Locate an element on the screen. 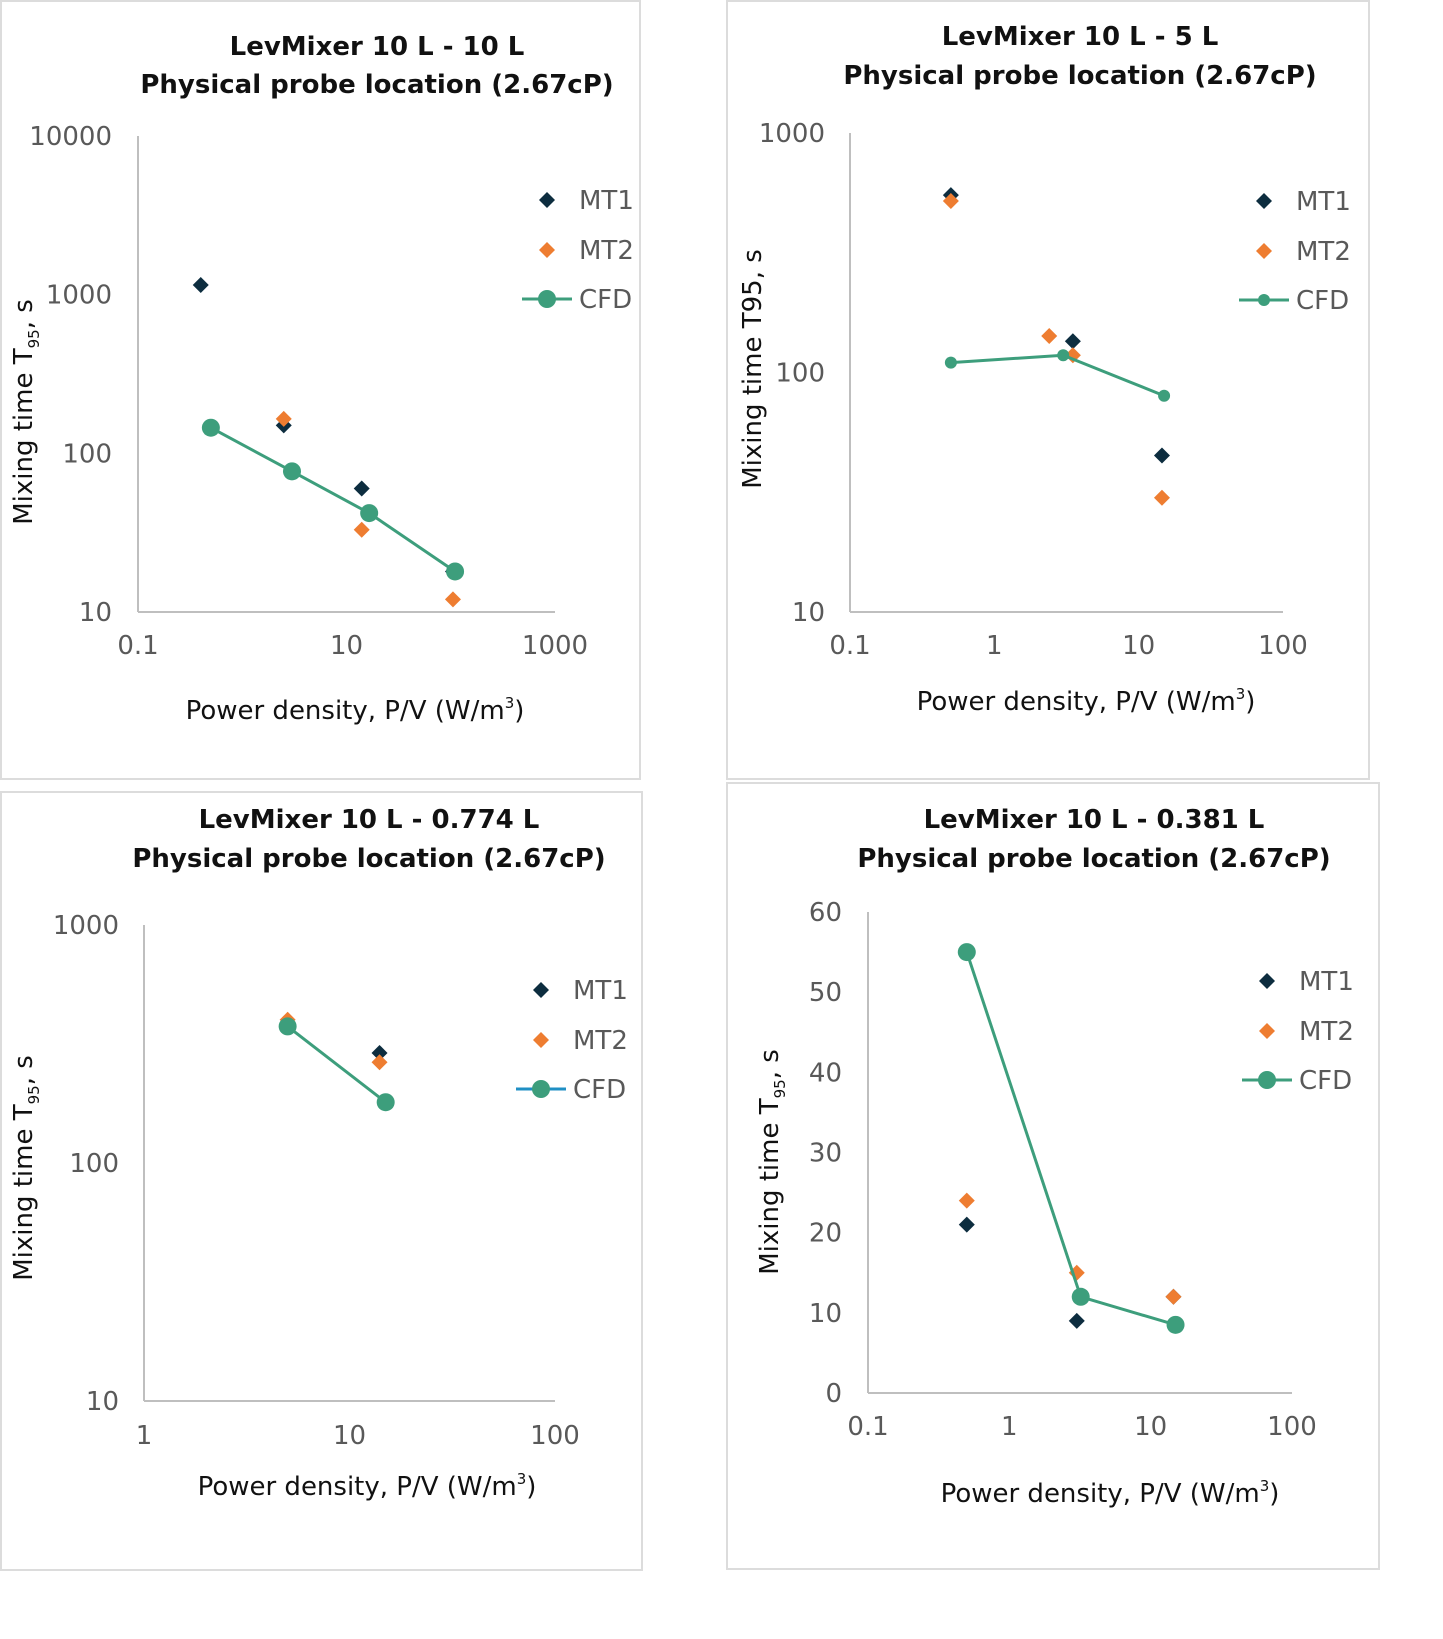 The height and width of the screenshot is (1639, 1443). x-tick-label: 1000 is located at coordinates (555, 646).